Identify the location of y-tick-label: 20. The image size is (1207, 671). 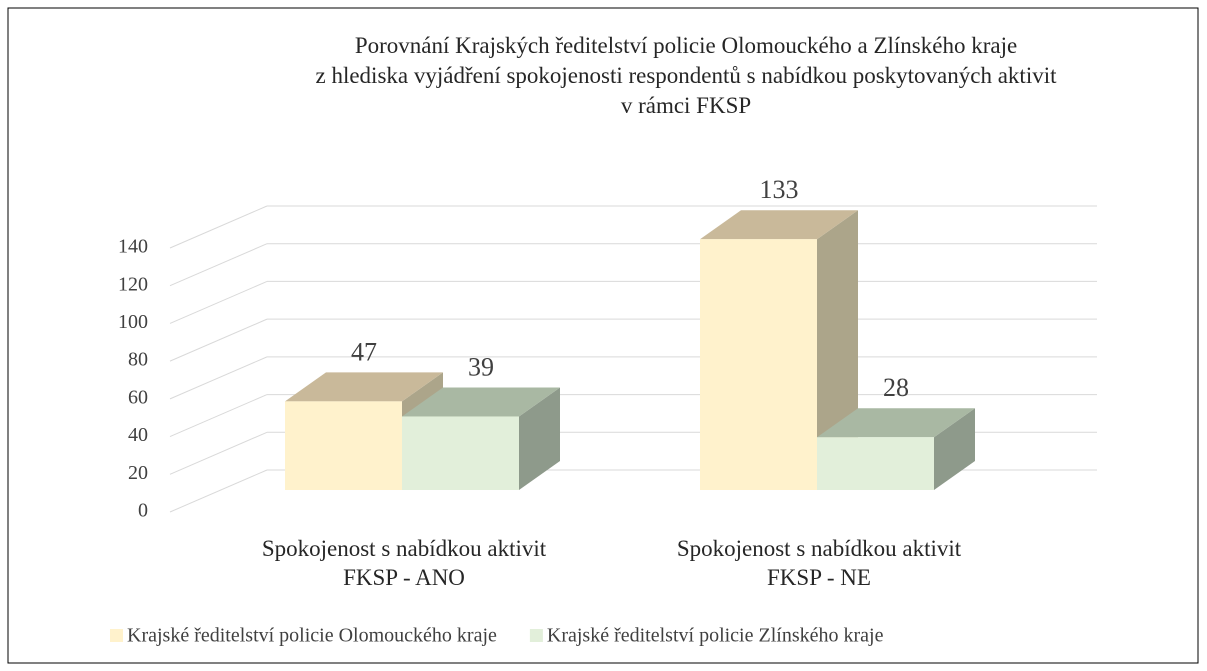
(138, 473).